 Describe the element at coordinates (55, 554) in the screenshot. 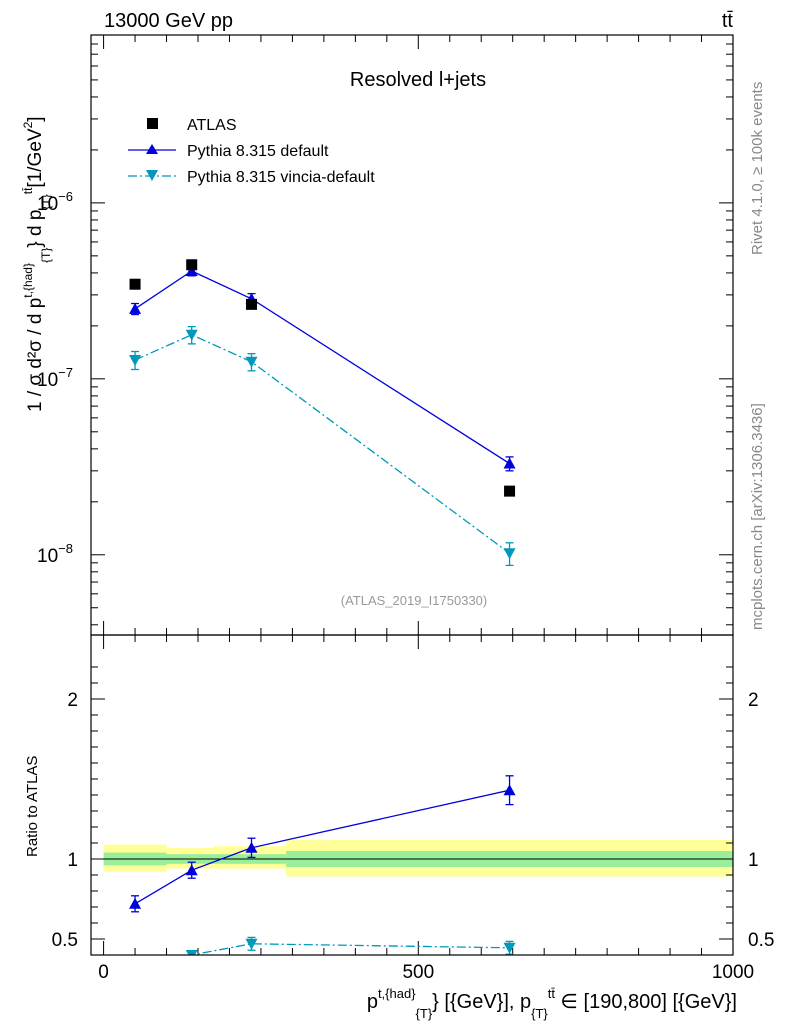

I see `y-tick-label: 10⁻⁸` at that location.